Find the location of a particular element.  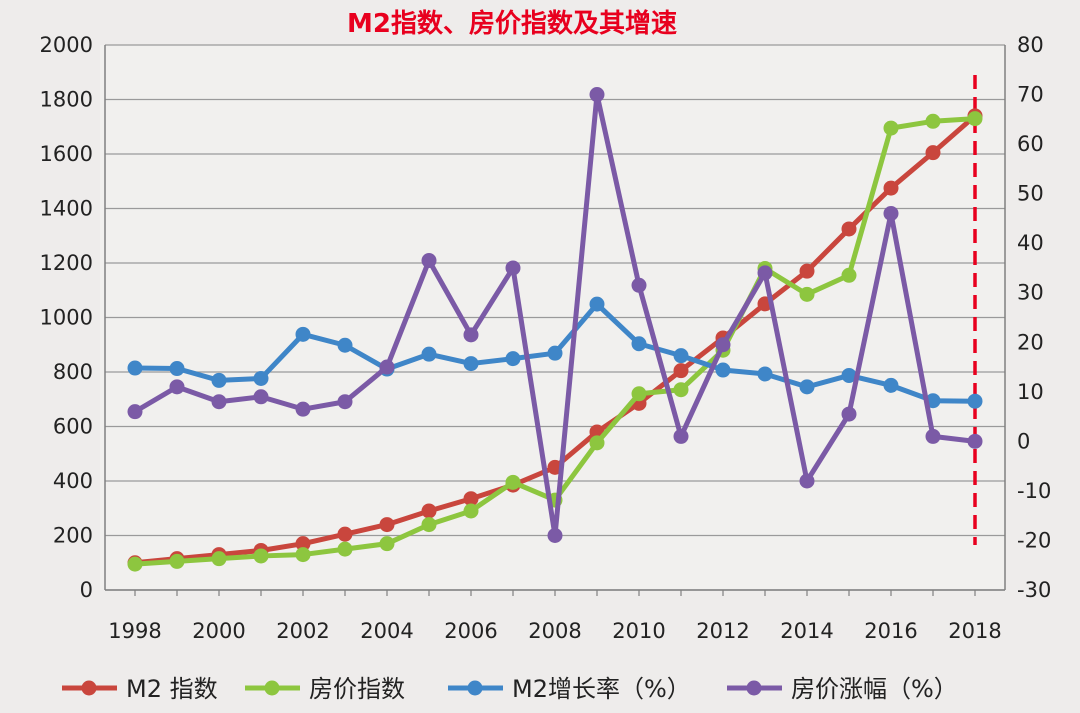

data-point-2-2015 is located at coordinates (849, 375).